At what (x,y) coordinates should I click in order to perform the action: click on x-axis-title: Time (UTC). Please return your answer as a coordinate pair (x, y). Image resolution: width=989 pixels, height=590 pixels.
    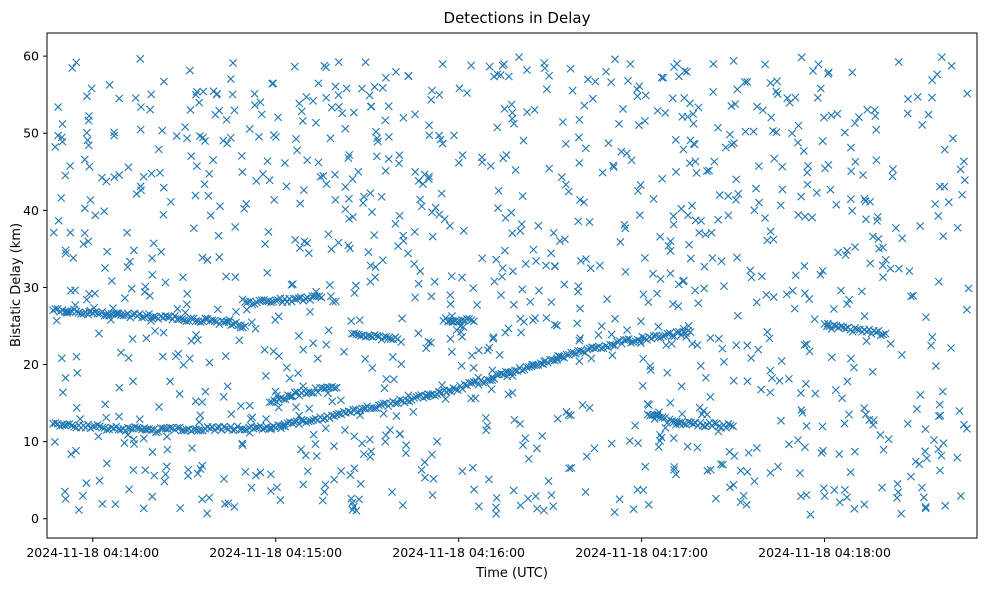
    Looking at the image, I should click on (511, 573).